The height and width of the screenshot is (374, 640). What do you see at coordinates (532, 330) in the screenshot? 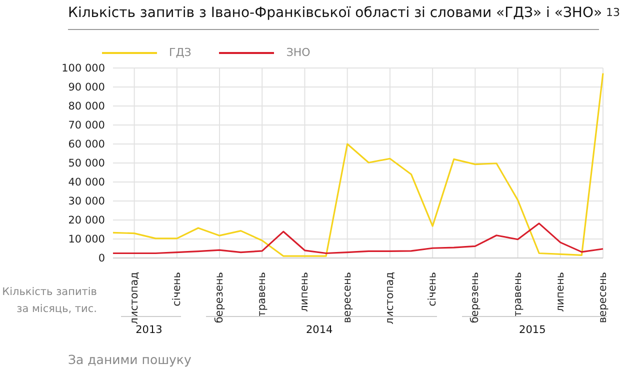
I see `text: 2015` at bounding box center [532, 330].